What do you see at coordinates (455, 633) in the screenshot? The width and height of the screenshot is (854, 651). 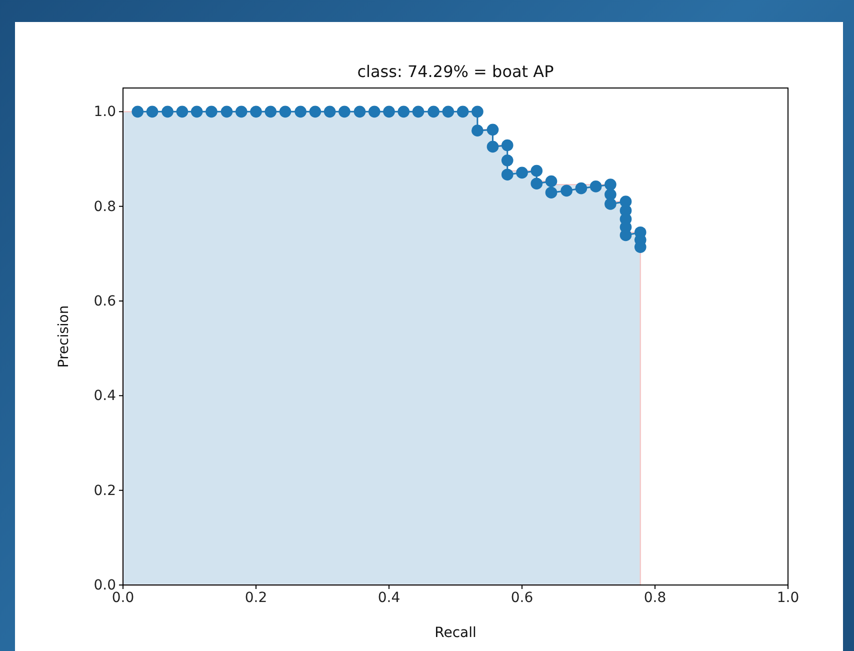 I see `x-axis-title: Recall` at bounding box center [455, 633].